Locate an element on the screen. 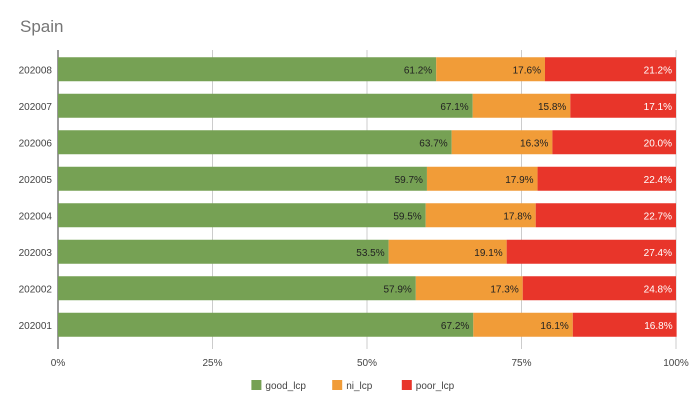 Image resolution: width=696 pixels, height=413 pixels. data-label: 15.8% is located at coordinates (552, 107).